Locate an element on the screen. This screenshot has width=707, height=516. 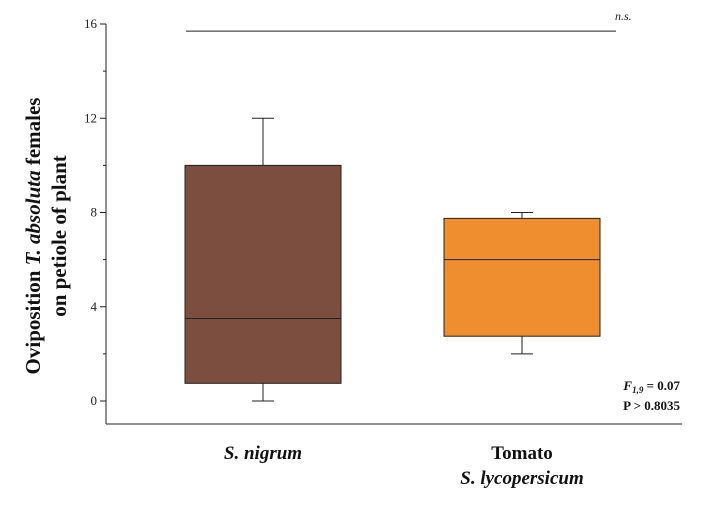
stat-f-subscript: 1,9 is located at coordinates (638, 390).